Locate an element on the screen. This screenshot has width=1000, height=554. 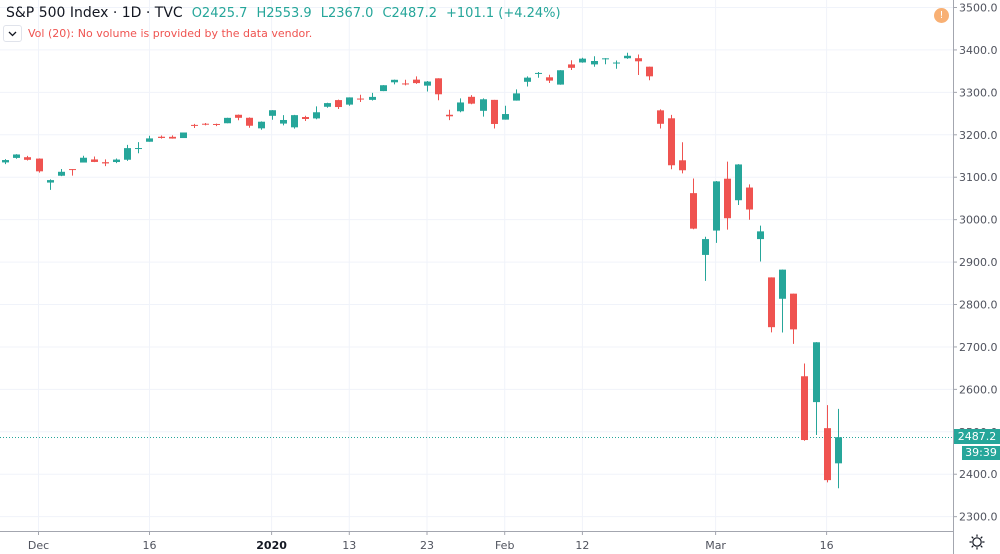
time-axis-label: 2020 is located at coordinates (271, 545).